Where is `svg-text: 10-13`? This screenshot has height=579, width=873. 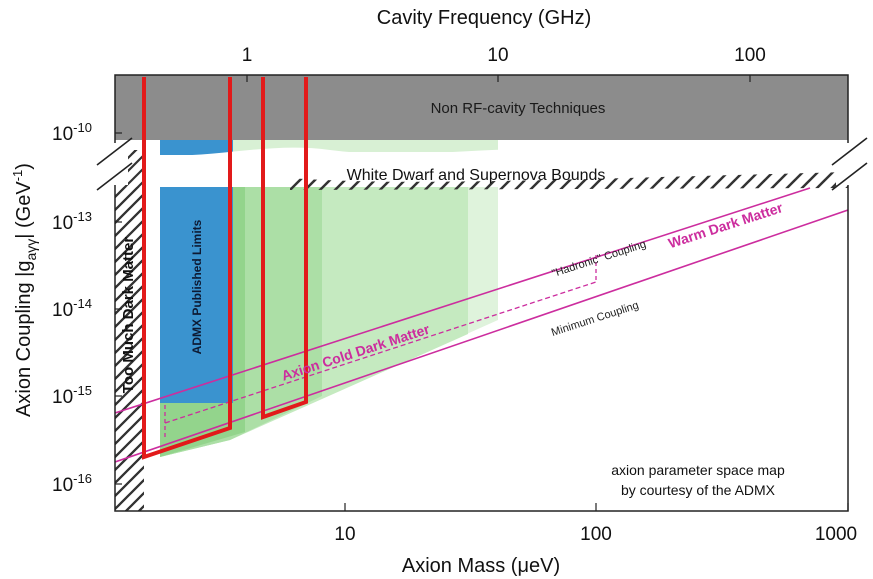 svg-text: 10-13 is located at coordinates (72, 221).